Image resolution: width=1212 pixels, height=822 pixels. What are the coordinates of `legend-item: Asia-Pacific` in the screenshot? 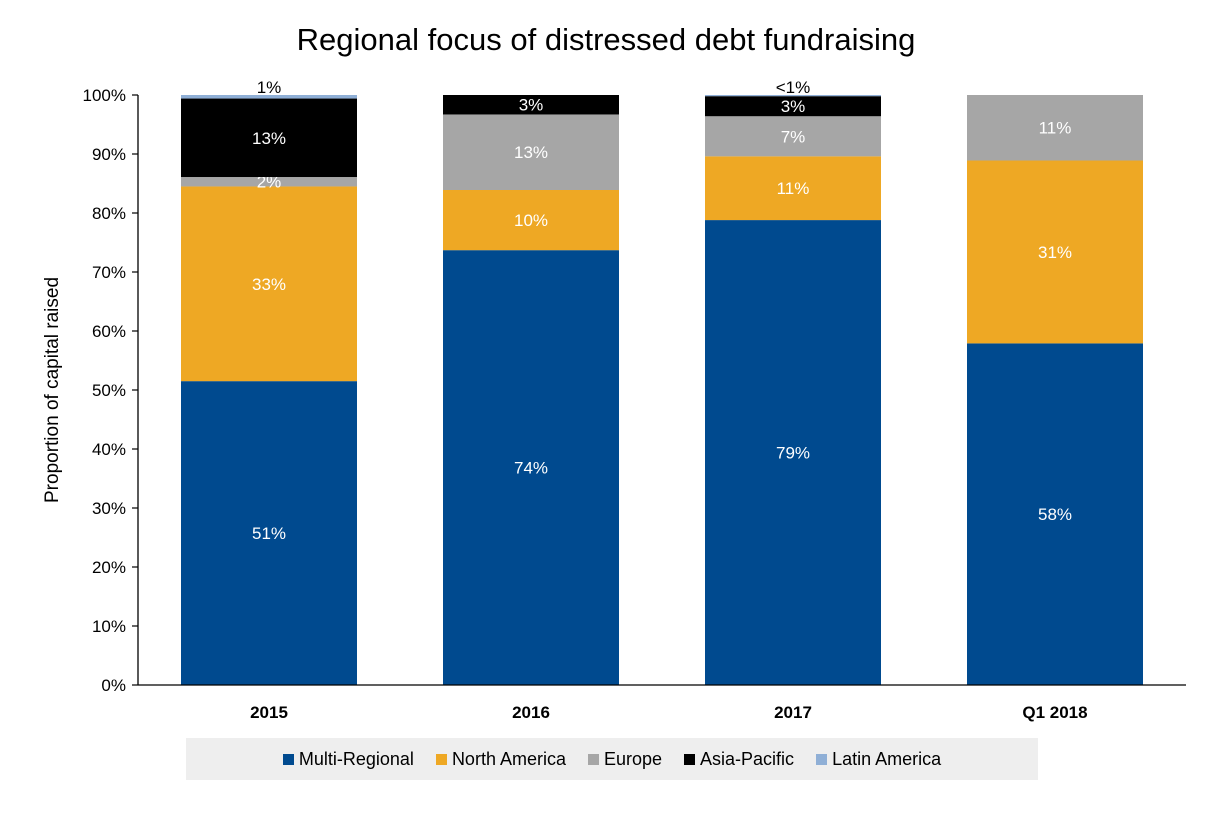 It's located at (739, 759).